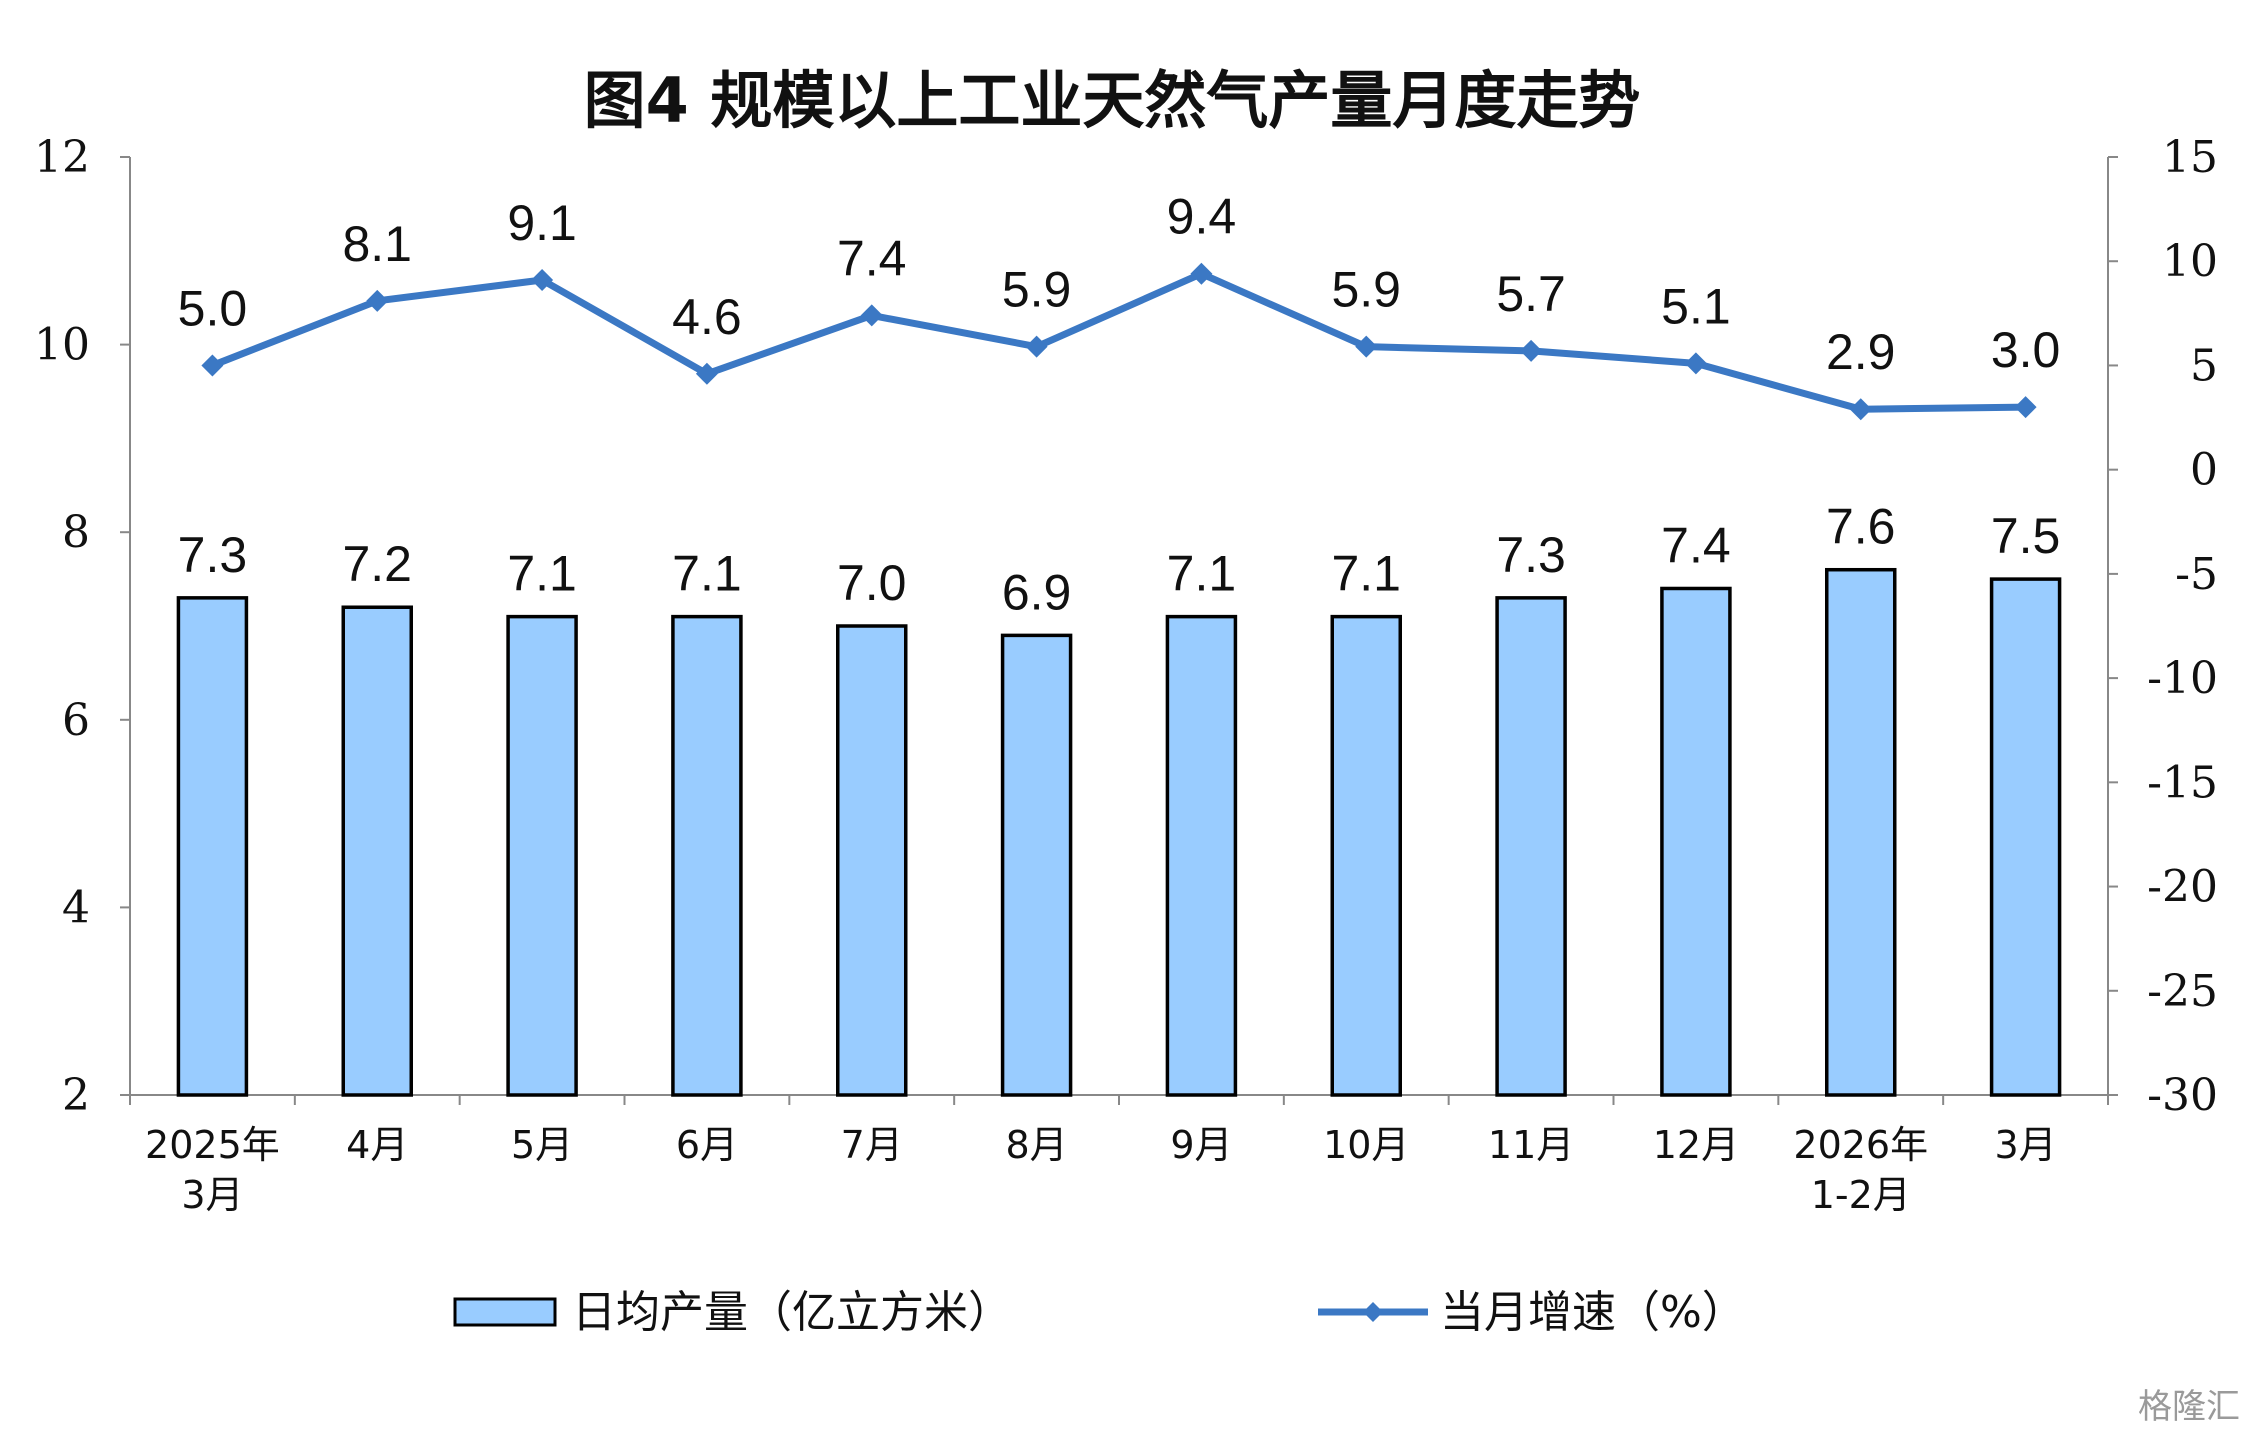  What do you see at coordinates (2182, 678) in the screenshot?
I see `y-right-tick-label: -10` at bounding box center [2182, 678].